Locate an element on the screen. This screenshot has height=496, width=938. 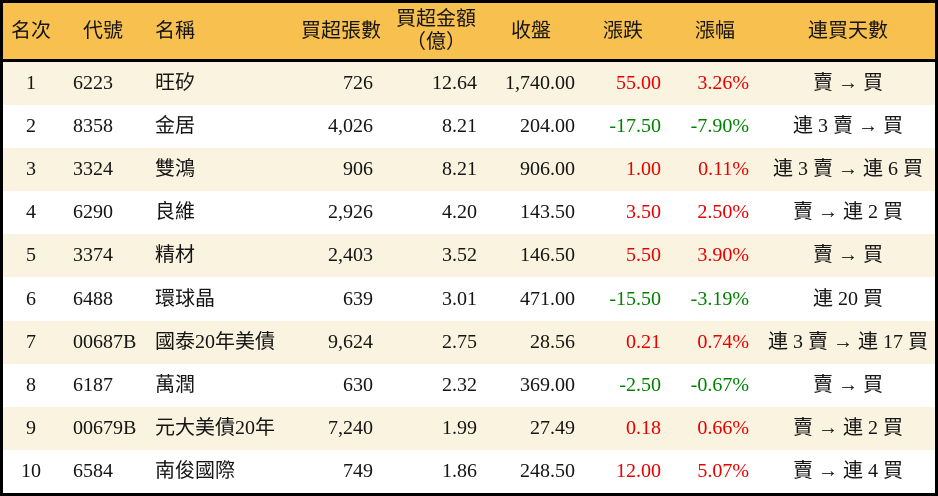
cell-shares: 9,624 is located at coordinates (350, 341).